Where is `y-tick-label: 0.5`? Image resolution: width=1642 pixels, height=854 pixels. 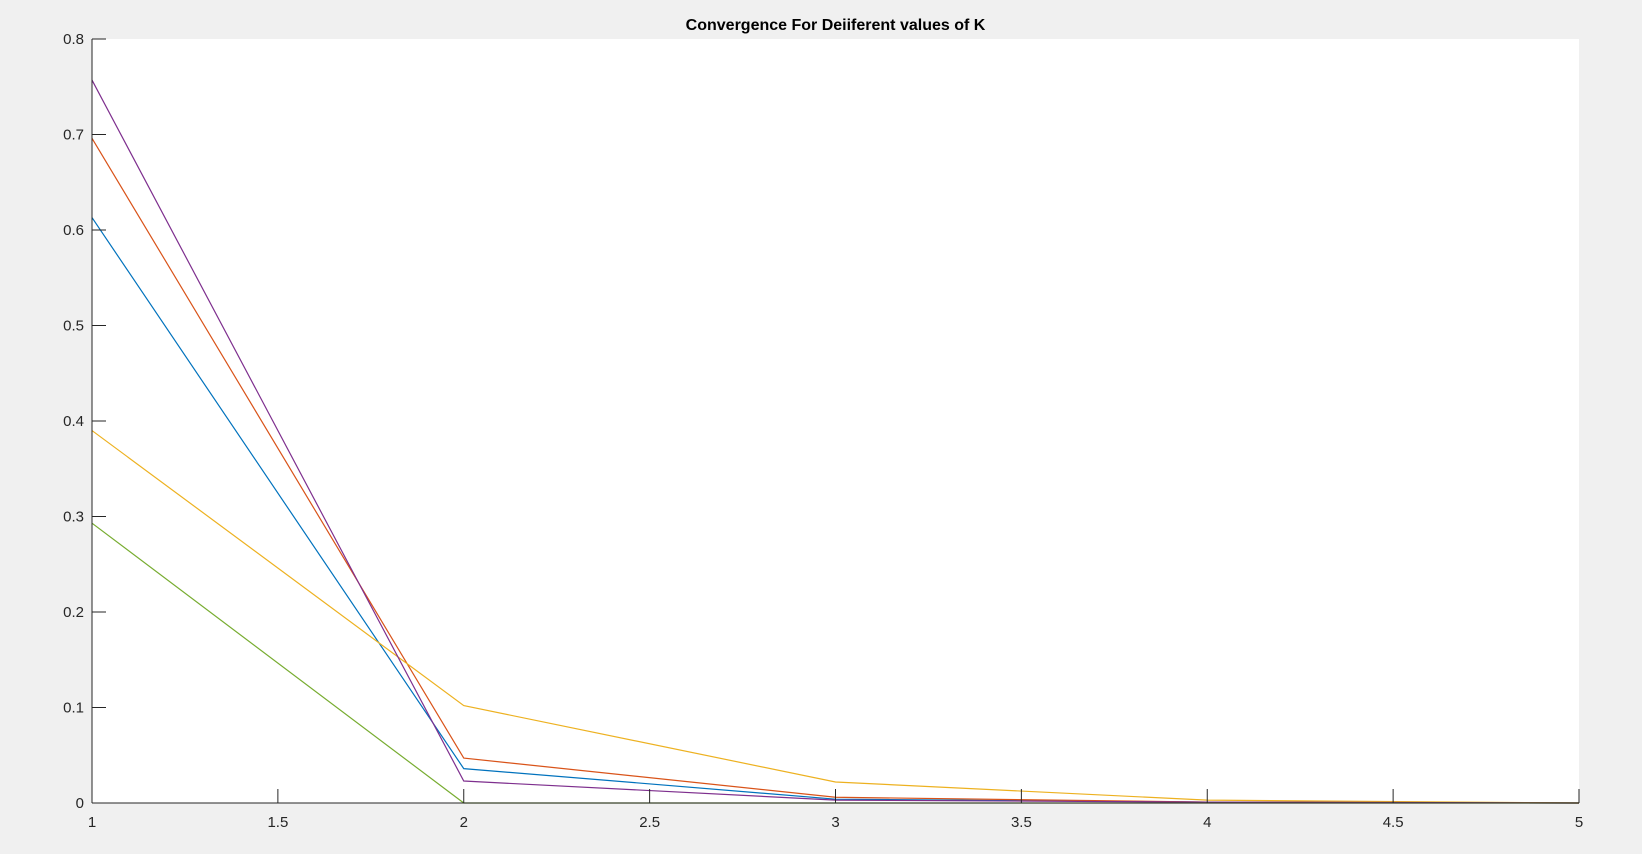
y-tick-label: 0.5 is located at coordinates (73, 326).